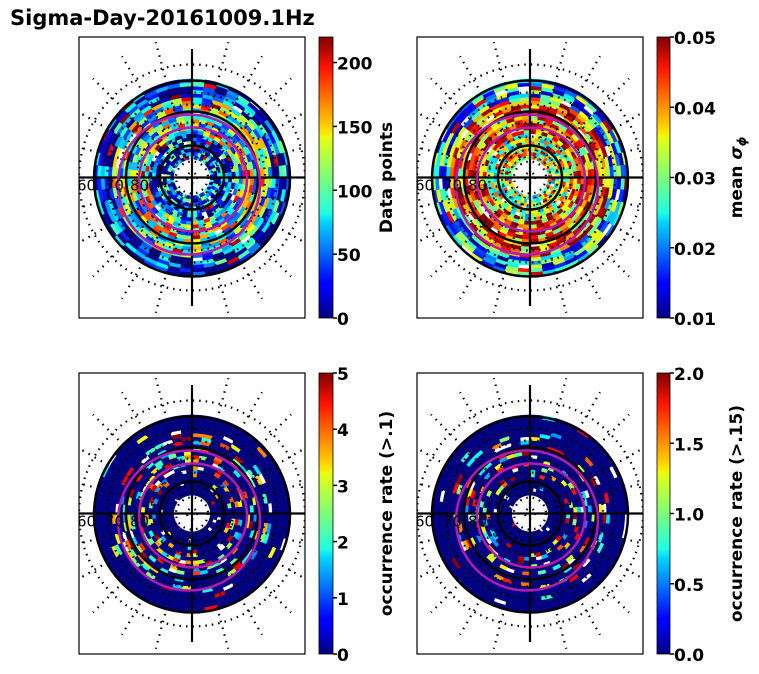 This screenshot has width=759, height=674. I want to click on colorbar-tick-label: 200, so click(355, 65).